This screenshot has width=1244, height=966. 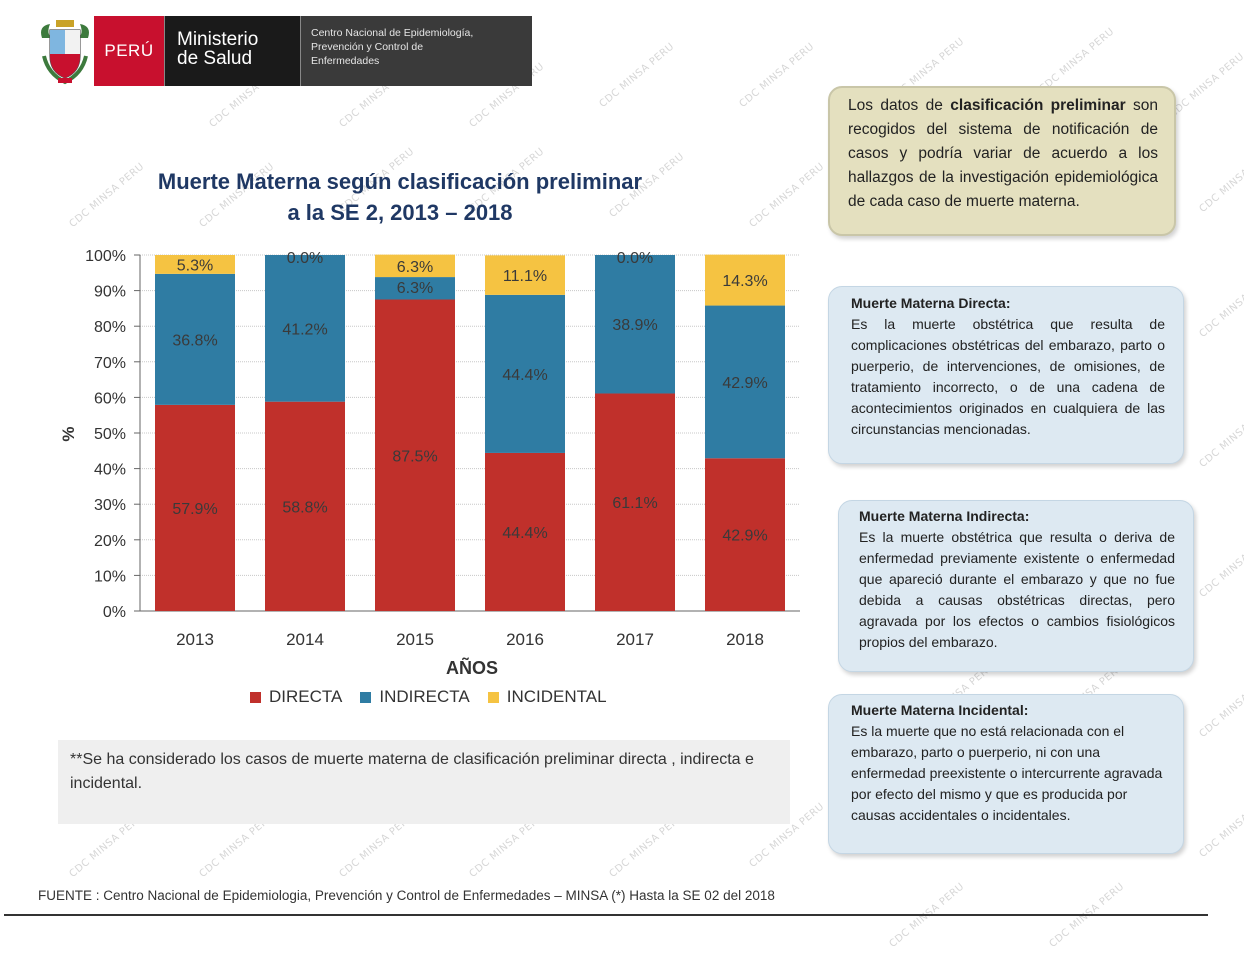 I want to click on ministry-label: Ministerio de Salud, so click(x=232, y=51).